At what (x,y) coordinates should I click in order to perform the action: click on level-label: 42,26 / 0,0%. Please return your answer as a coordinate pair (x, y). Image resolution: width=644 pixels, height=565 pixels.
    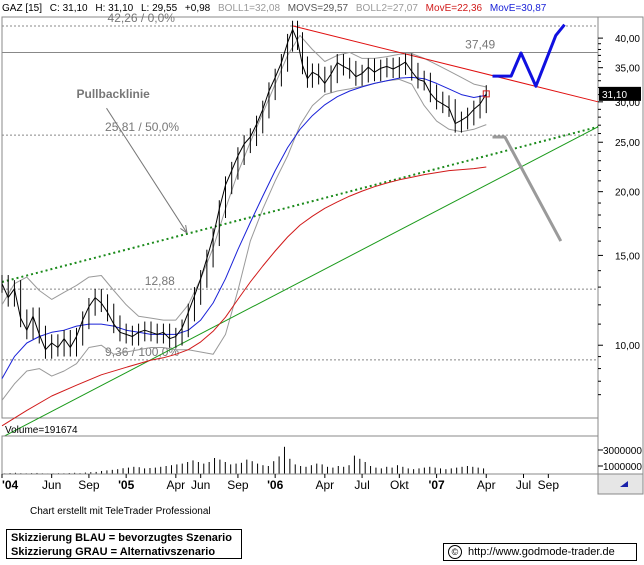
    Looking at the image, I should click on (142, 18).